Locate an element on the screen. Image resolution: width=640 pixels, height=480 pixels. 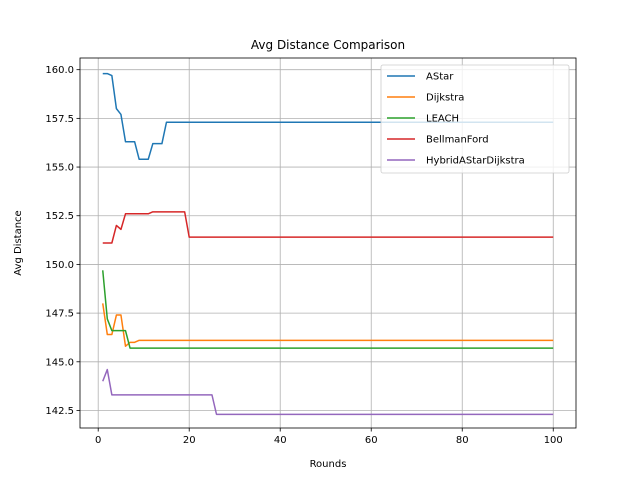
legend-entry-leach: LEACH is located at coordinates (442, 119).